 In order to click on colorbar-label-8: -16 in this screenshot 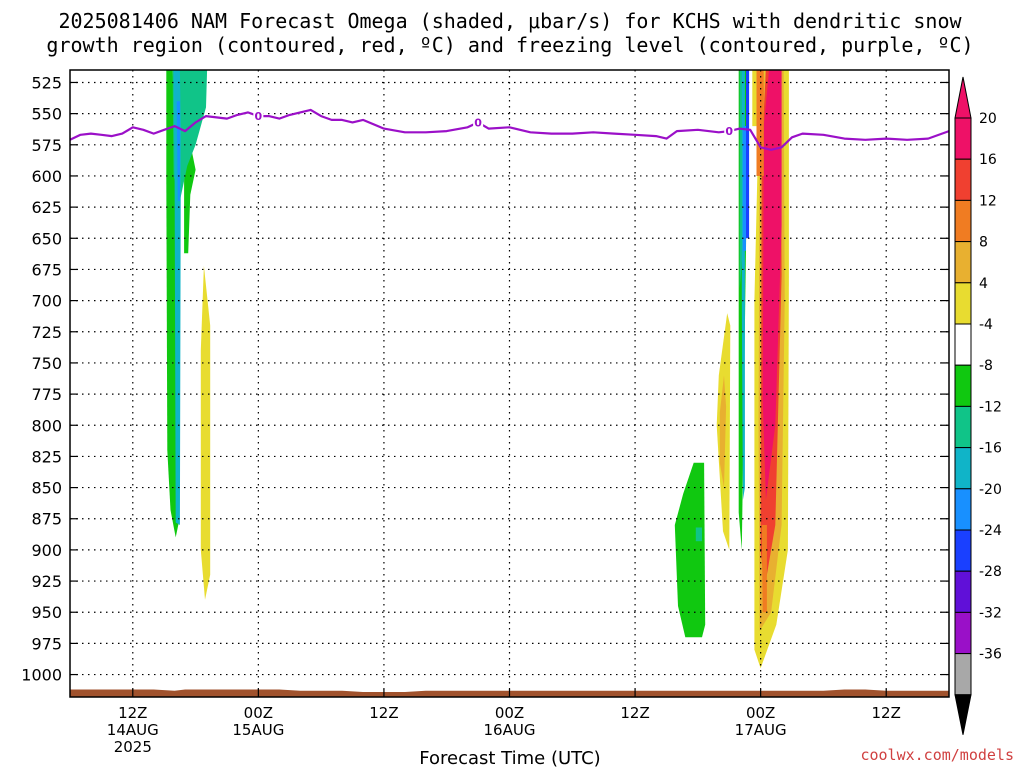, I will do `click(990, 449)`.